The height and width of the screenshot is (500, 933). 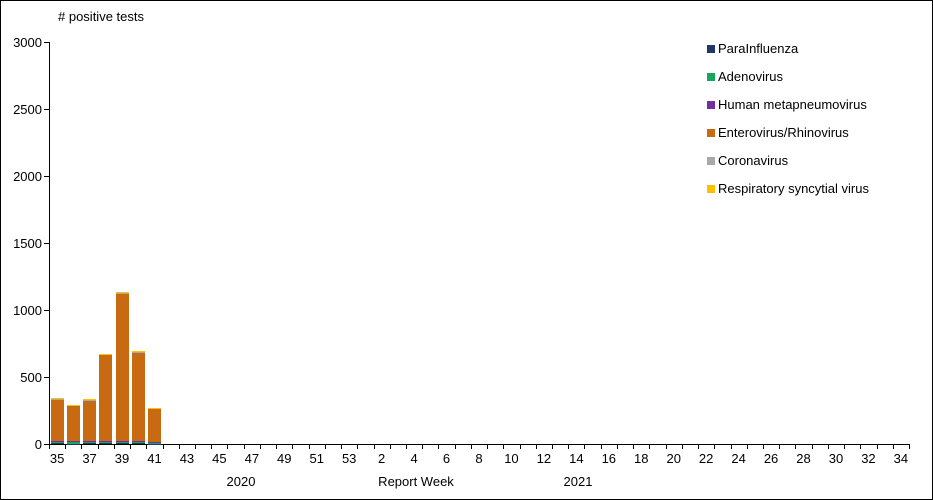 I want to click on y-axis-tick-label: 3000, so click(x=27, y=42).